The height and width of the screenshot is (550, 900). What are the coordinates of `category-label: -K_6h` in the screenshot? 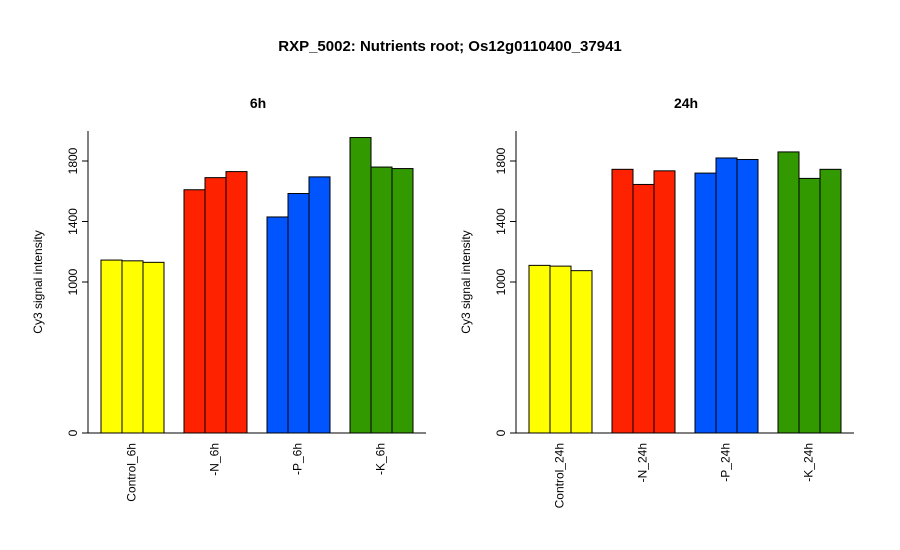 It's located at (381, 459).